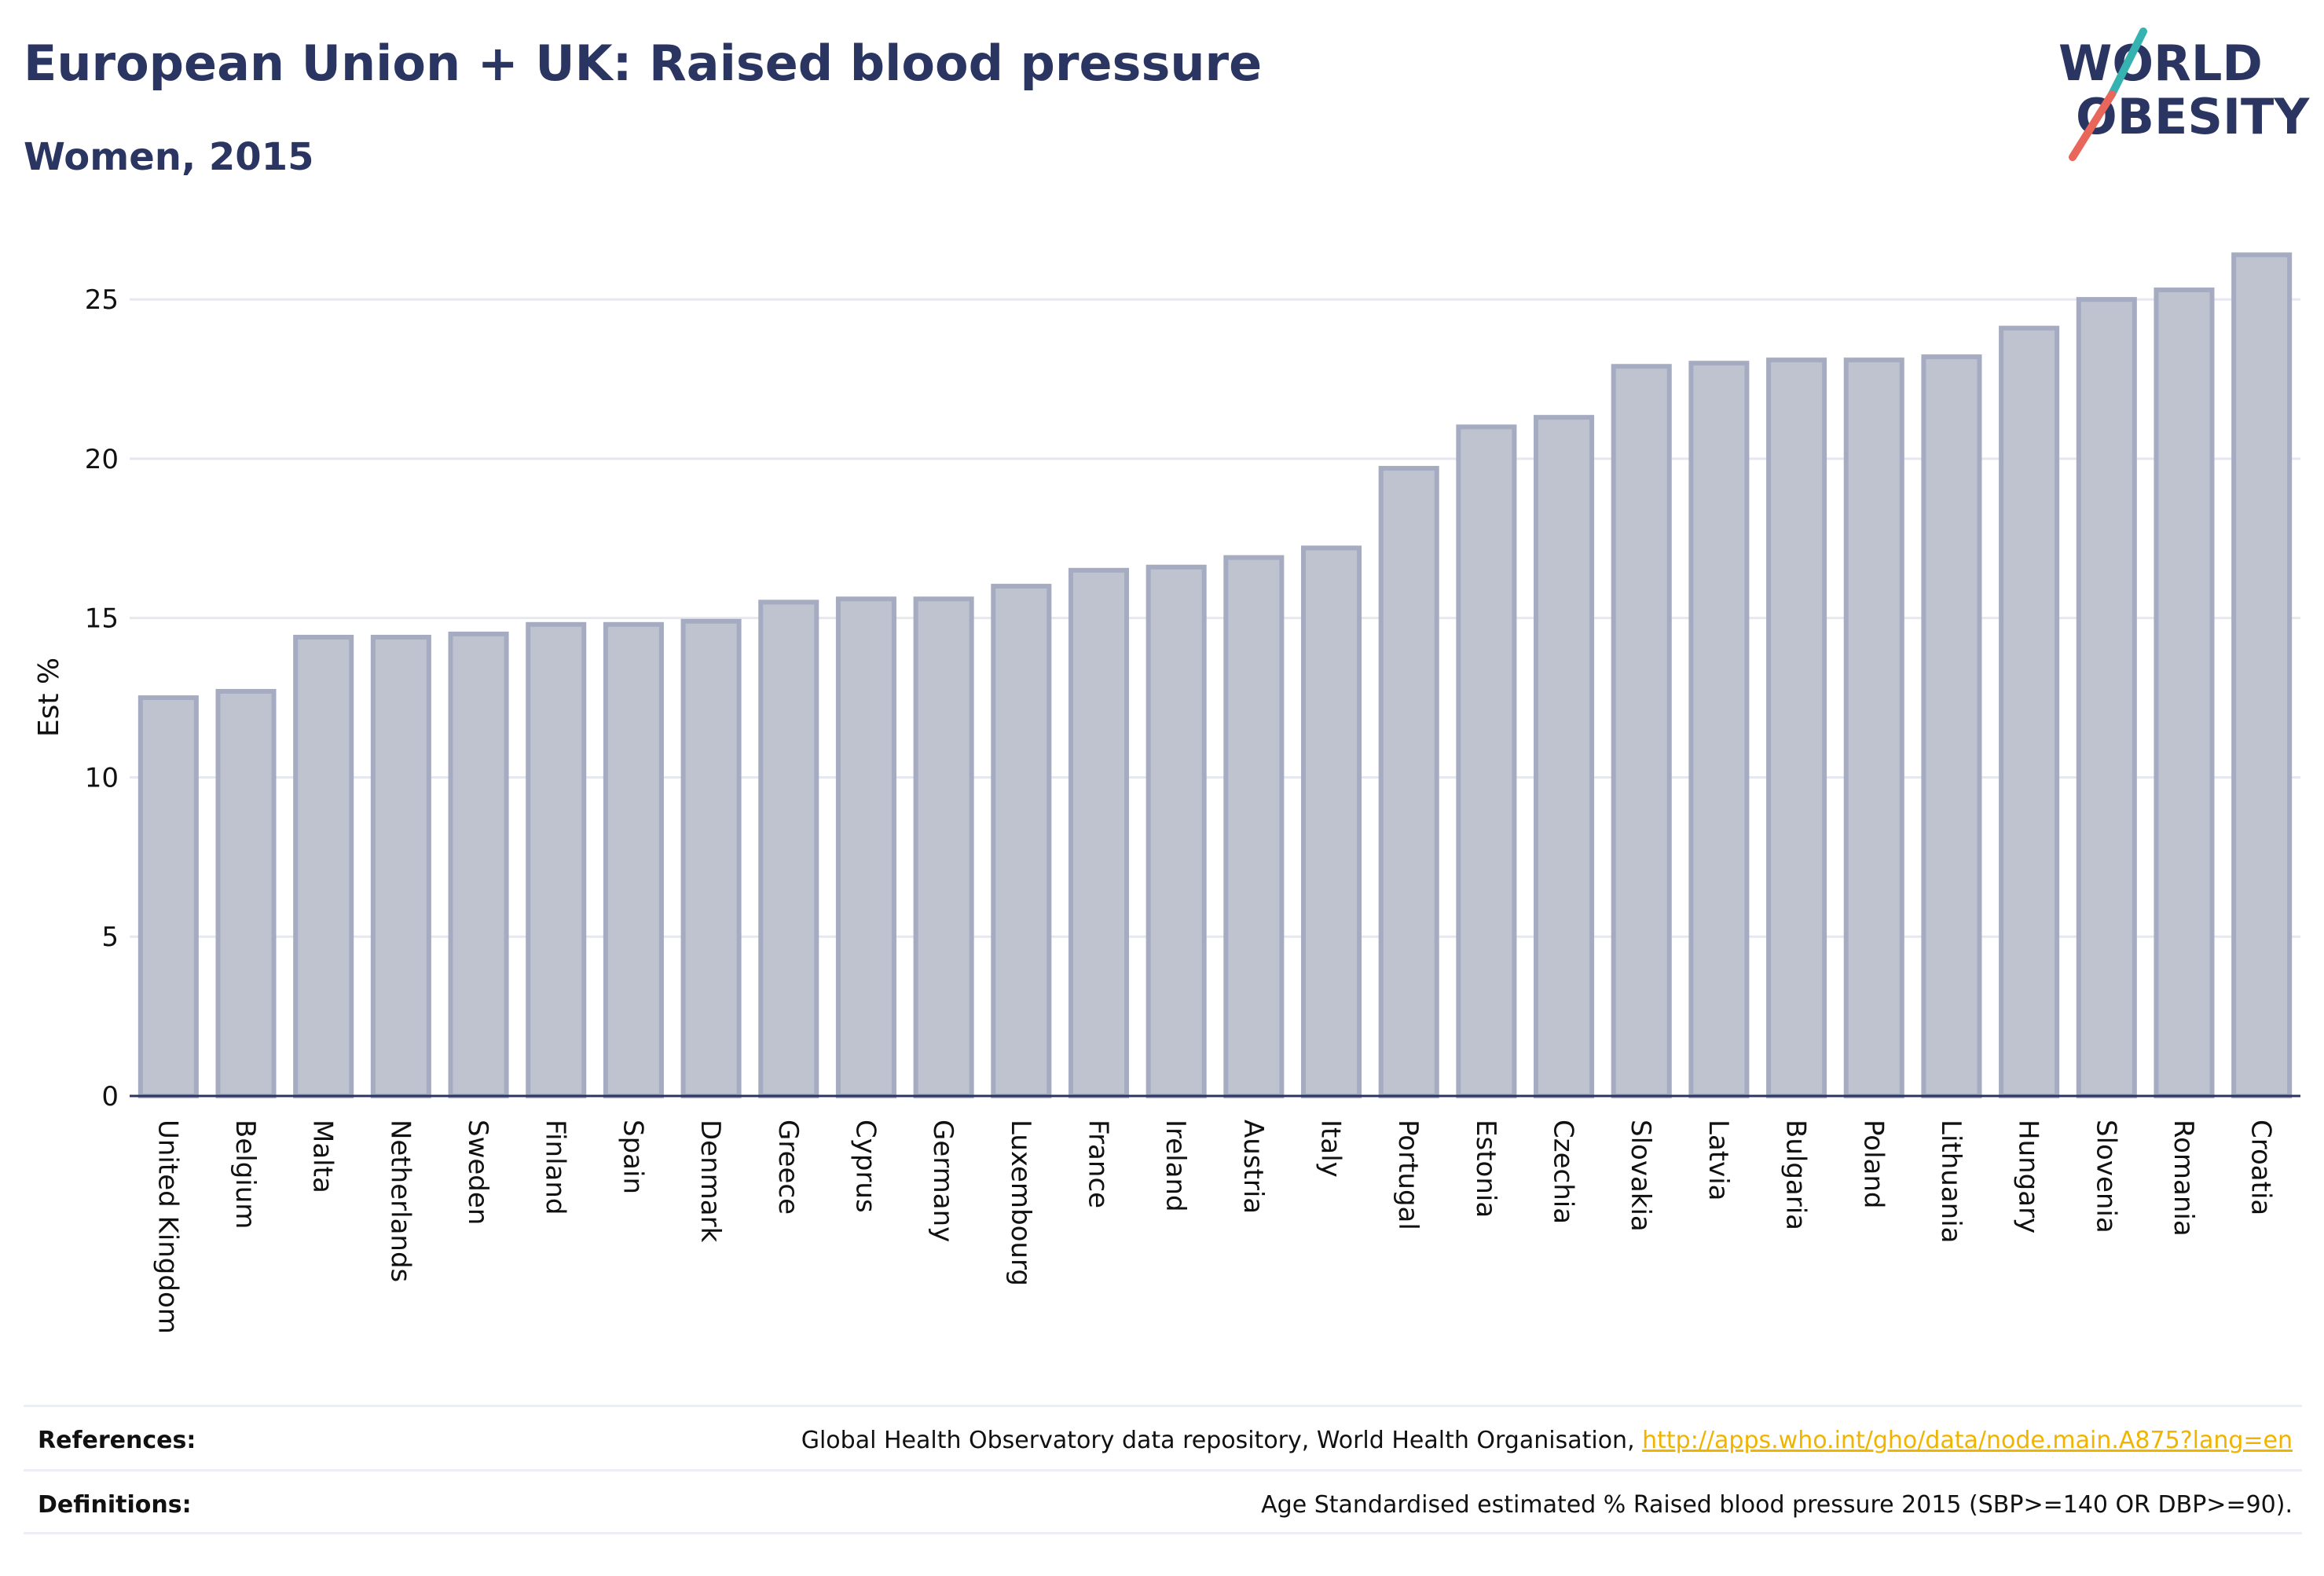  I want to click on logo-slash-top, so click(2127, 62).